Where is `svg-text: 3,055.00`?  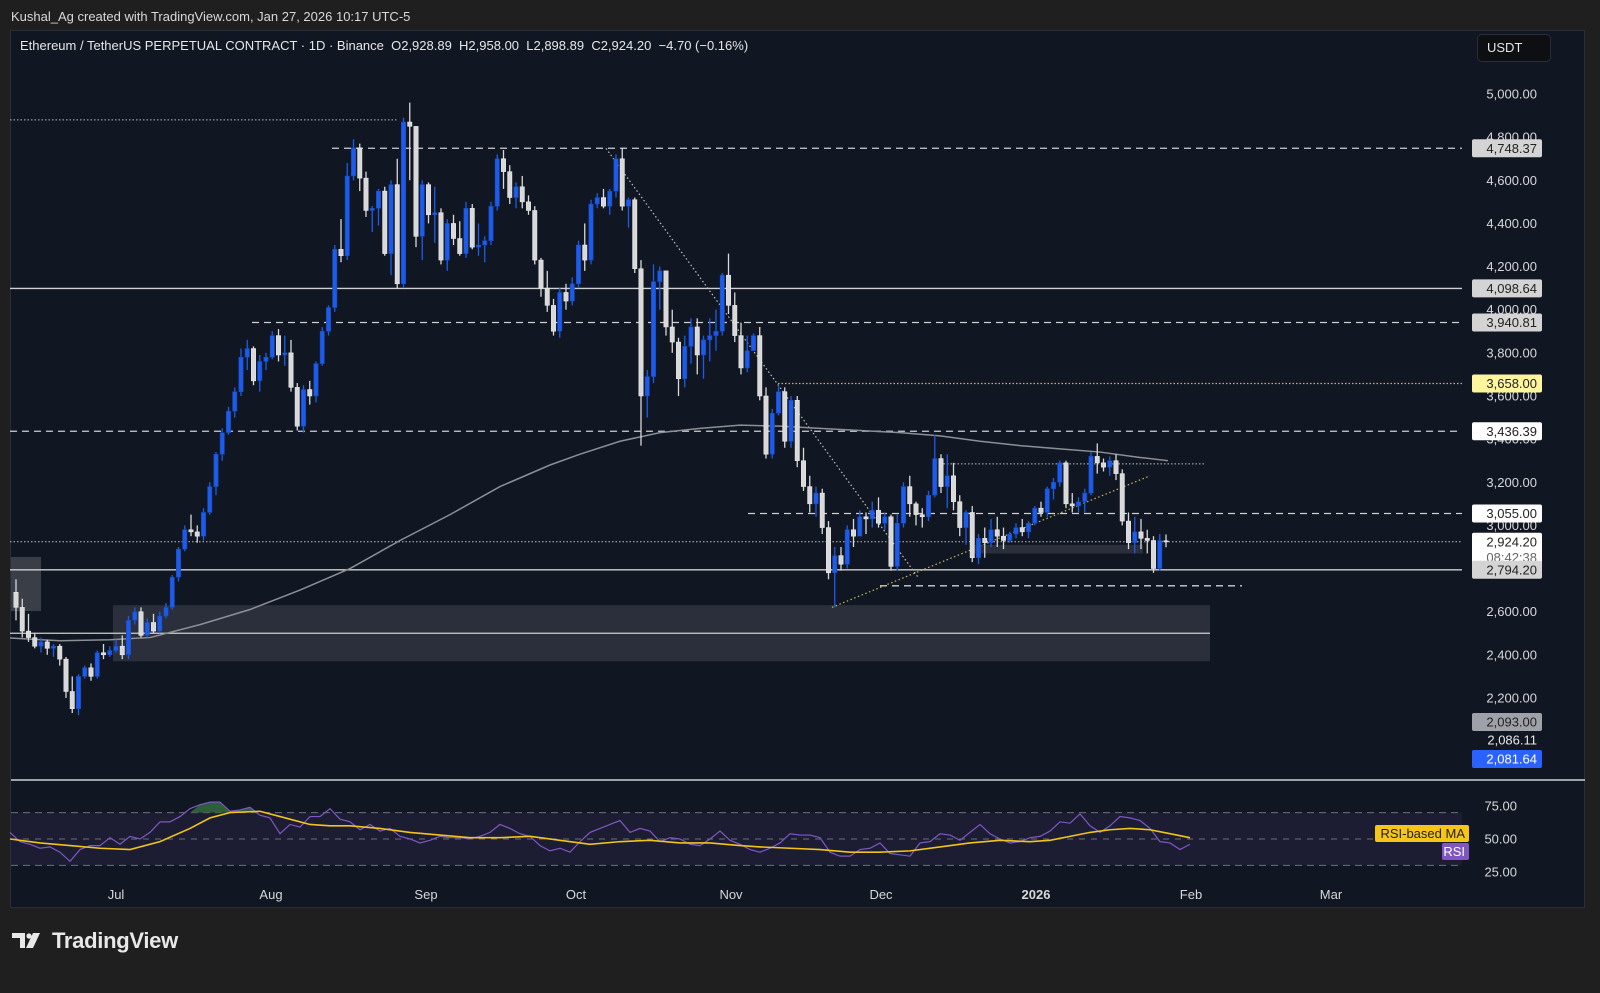 svg-text: 3,055.00 is located at coordinates (1511, 513).